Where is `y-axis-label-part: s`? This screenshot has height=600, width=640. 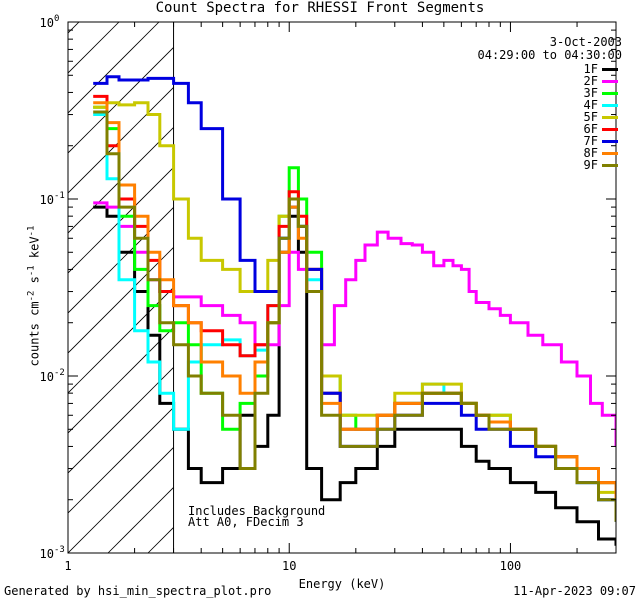 y-axis-label-part: s is located at coordinates (34, 283).